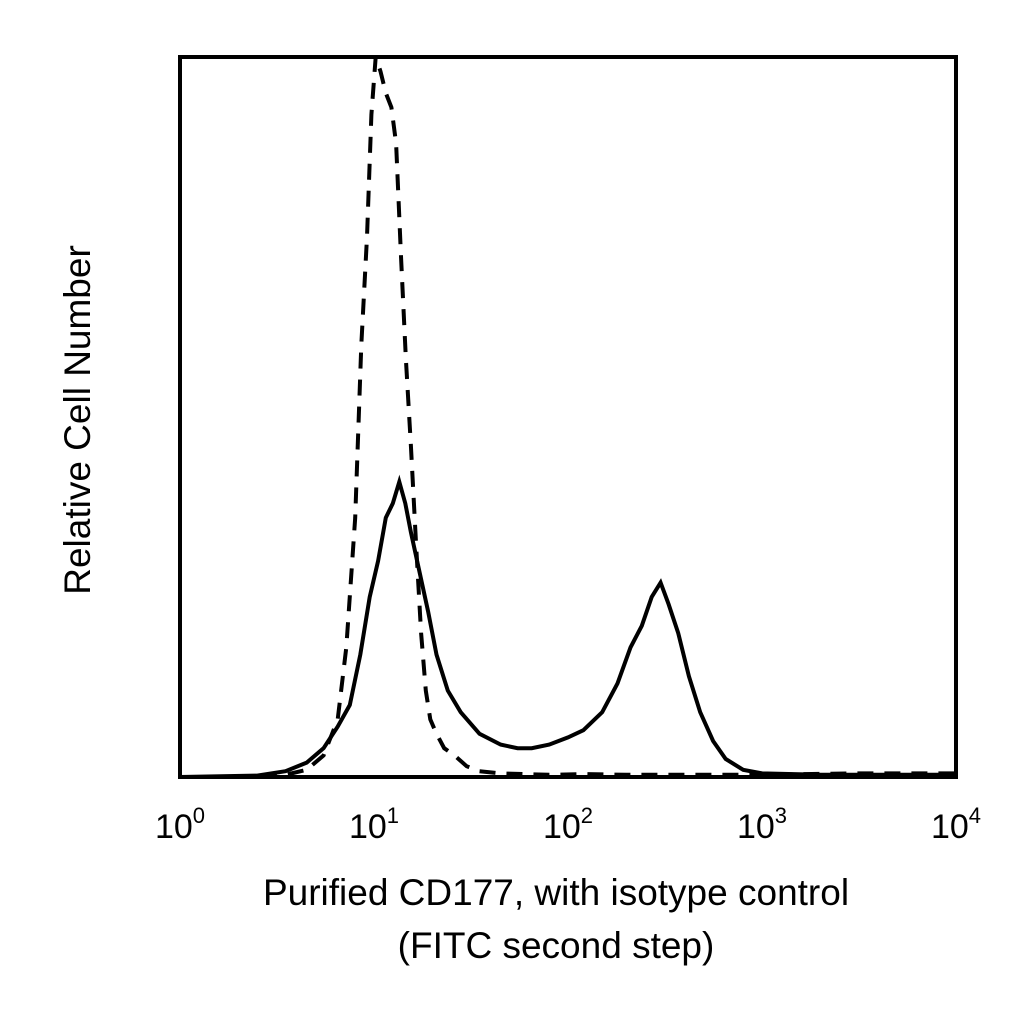 The height and width of the screenshot is (1024, 1024). What do you see at coordinates (556, 892) in the screenshot?
I see `x-axis-label: Purified CD177, with isotype control` at bounding box center [556, 892].